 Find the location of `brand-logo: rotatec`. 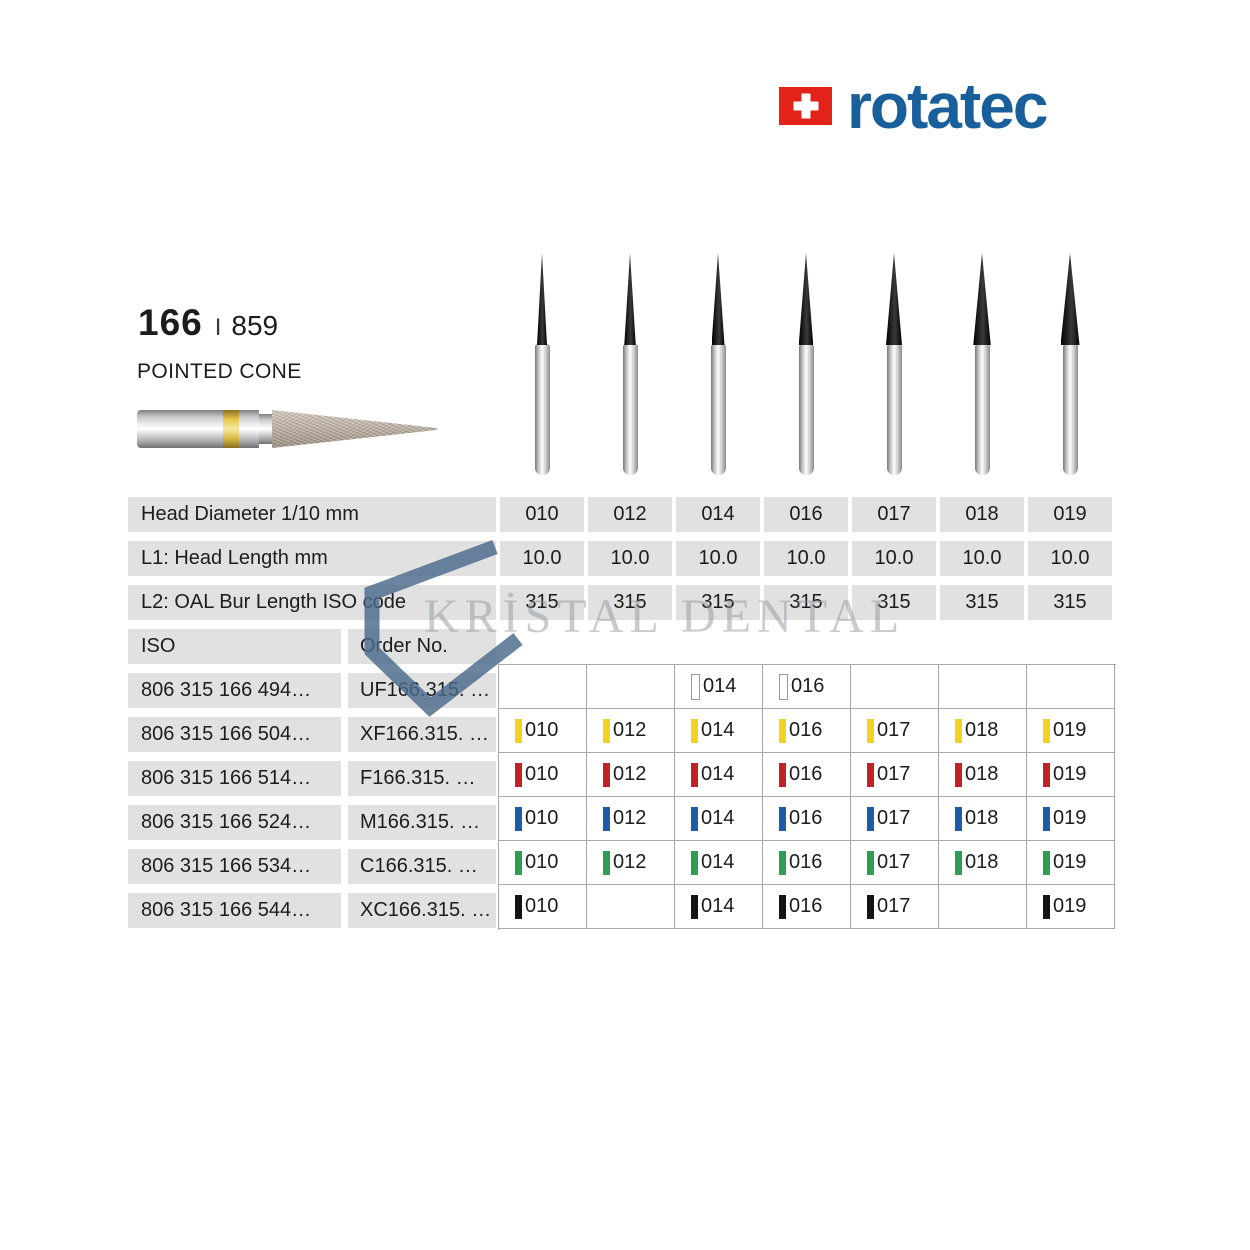

brand-logo: rotatec is located at coordinates (913, 106).